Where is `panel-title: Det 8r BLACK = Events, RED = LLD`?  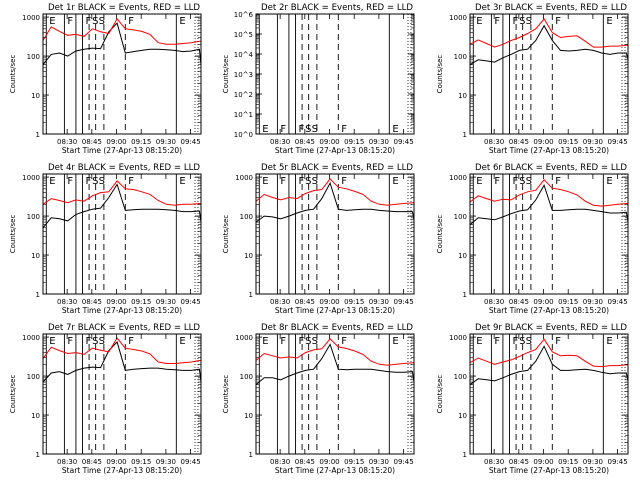
panel-title: Det 8r BLACK = Events, RED = LLD is located at coordinates (337, 328).